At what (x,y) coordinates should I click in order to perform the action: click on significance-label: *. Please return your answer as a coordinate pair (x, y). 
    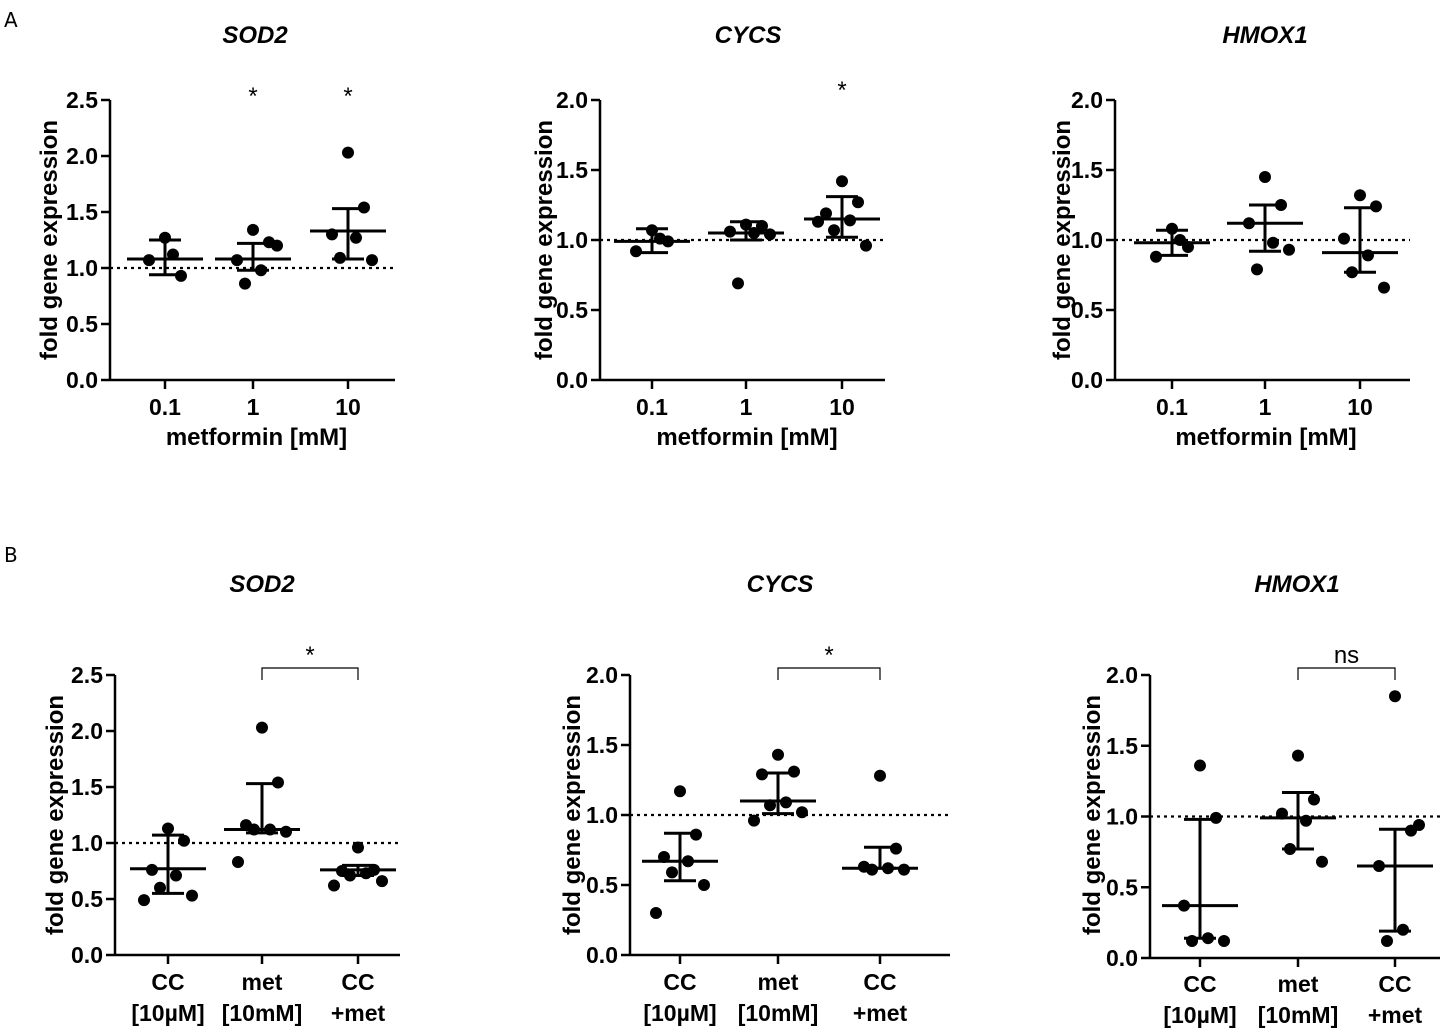
    Looking at the image, I should click on (252, 96).